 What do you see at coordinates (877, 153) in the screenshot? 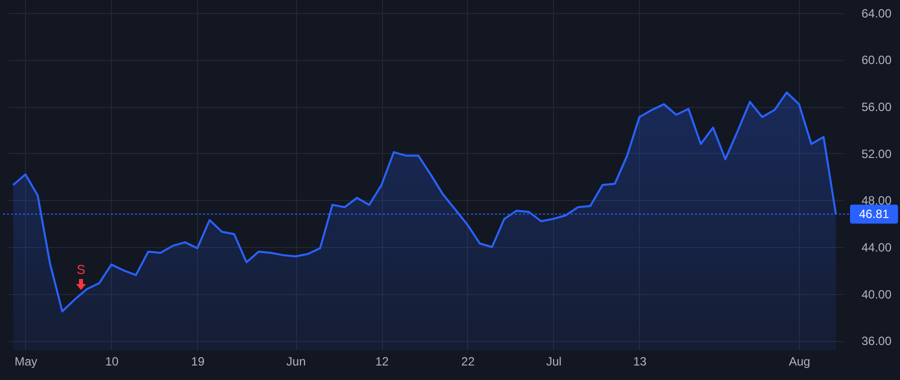
I see `y-tick-label: 52.00` at bounding box center [877, 153].